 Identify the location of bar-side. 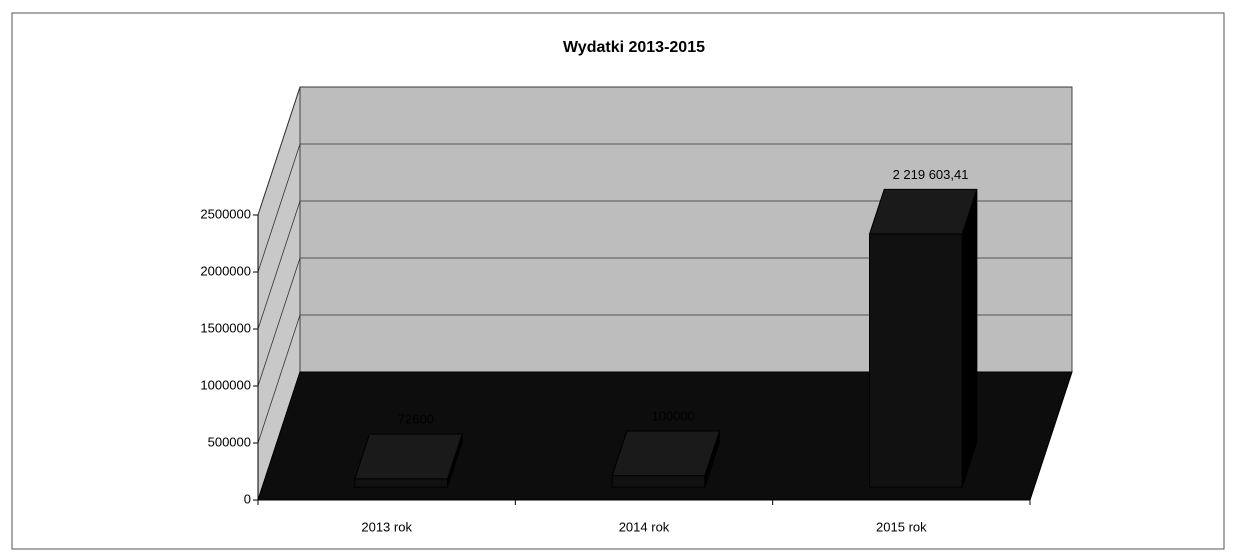
(969, 338).